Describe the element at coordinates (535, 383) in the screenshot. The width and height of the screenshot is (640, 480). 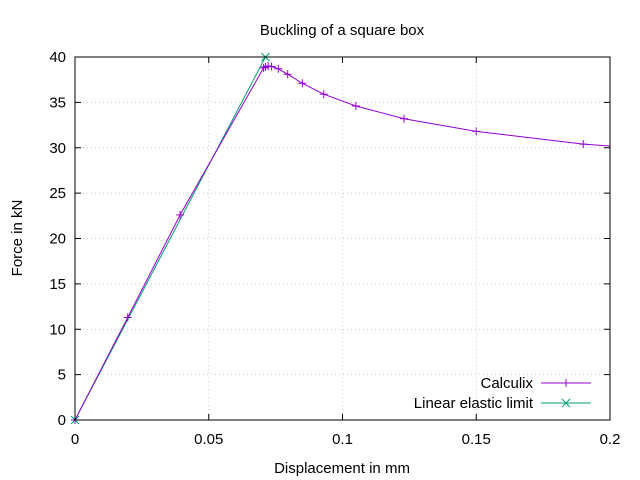
I see `legend-item-calculix: Calculix` at that location.